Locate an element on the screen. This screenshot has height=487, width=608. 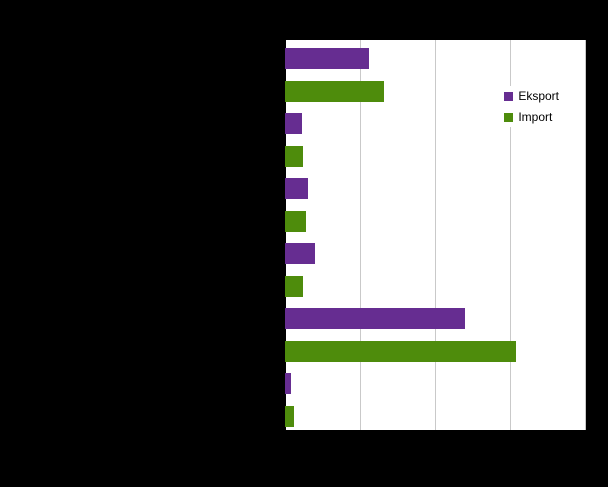
legend-item-import: Import is located at coordinates (531, 117).